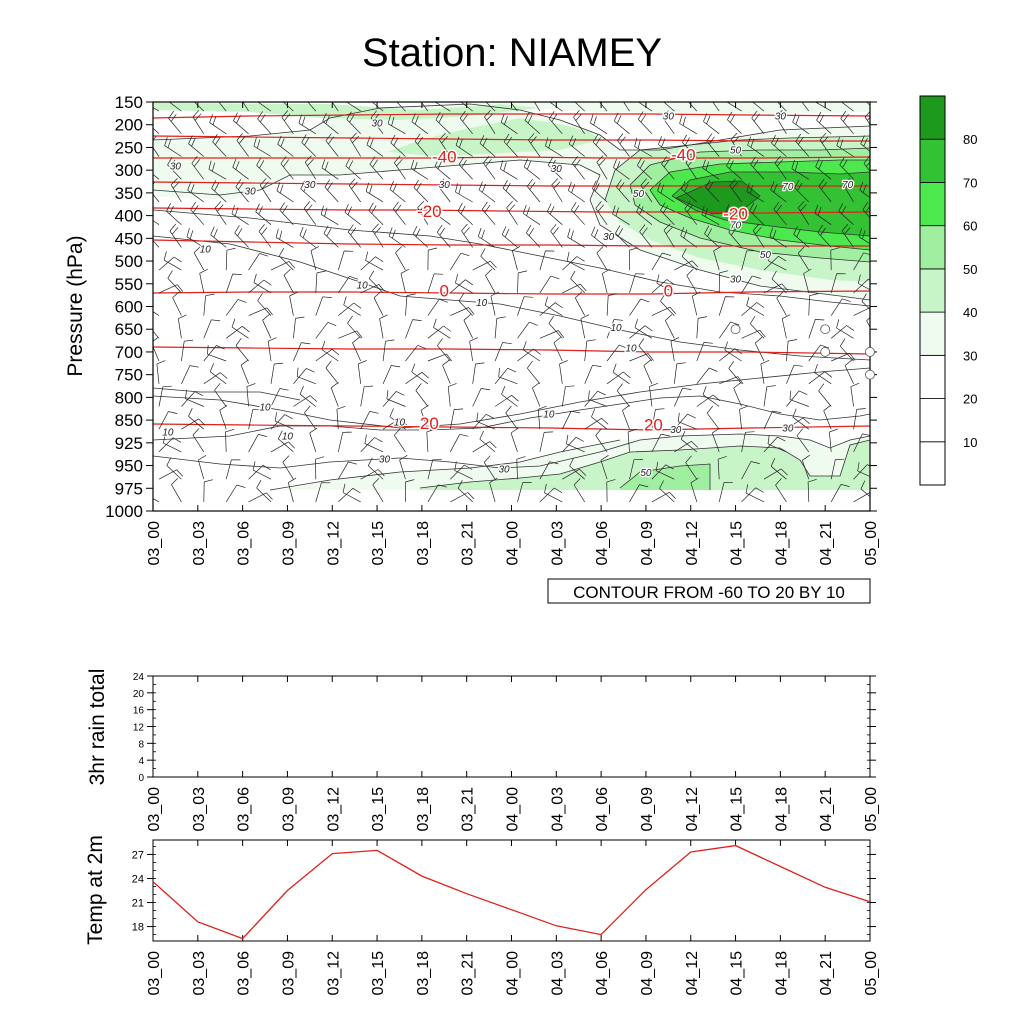  I want to click on temp-tick-label: 21, so click(138, 904).